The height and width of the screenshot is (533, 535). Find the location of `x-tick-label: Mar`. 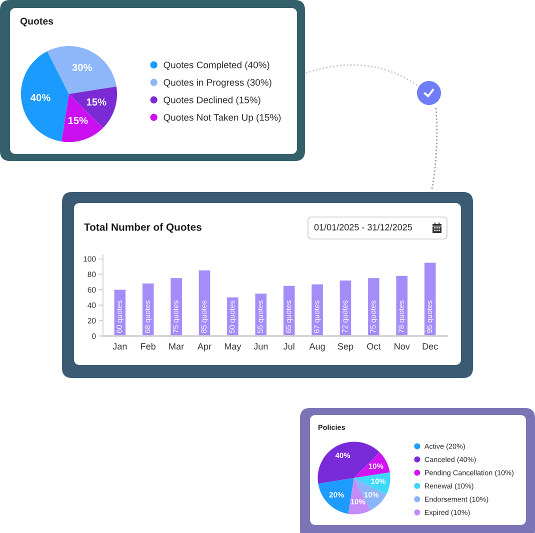

x-tick-label: Mar is located at coordinates (176, 346).